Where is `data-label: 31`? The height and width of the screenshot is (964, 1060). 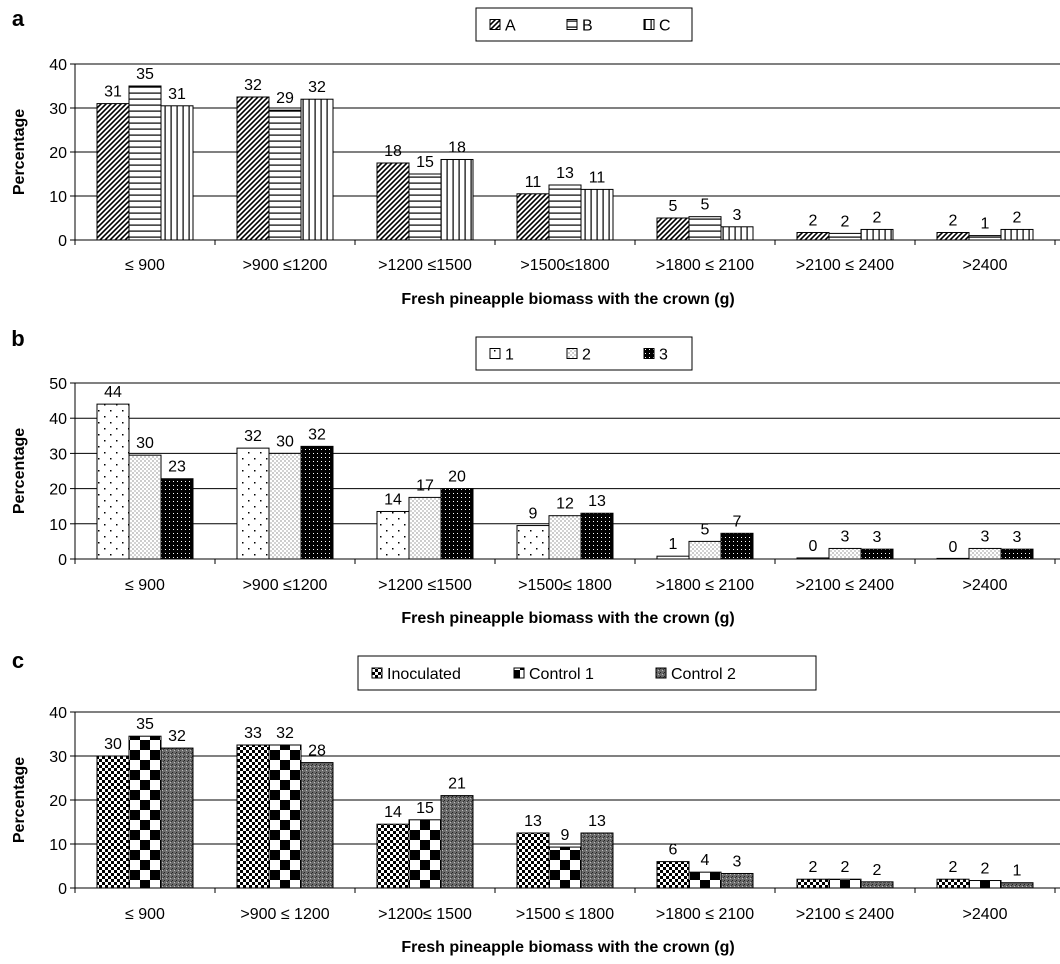
data-label: 31 is located at coordinates (177, 94).